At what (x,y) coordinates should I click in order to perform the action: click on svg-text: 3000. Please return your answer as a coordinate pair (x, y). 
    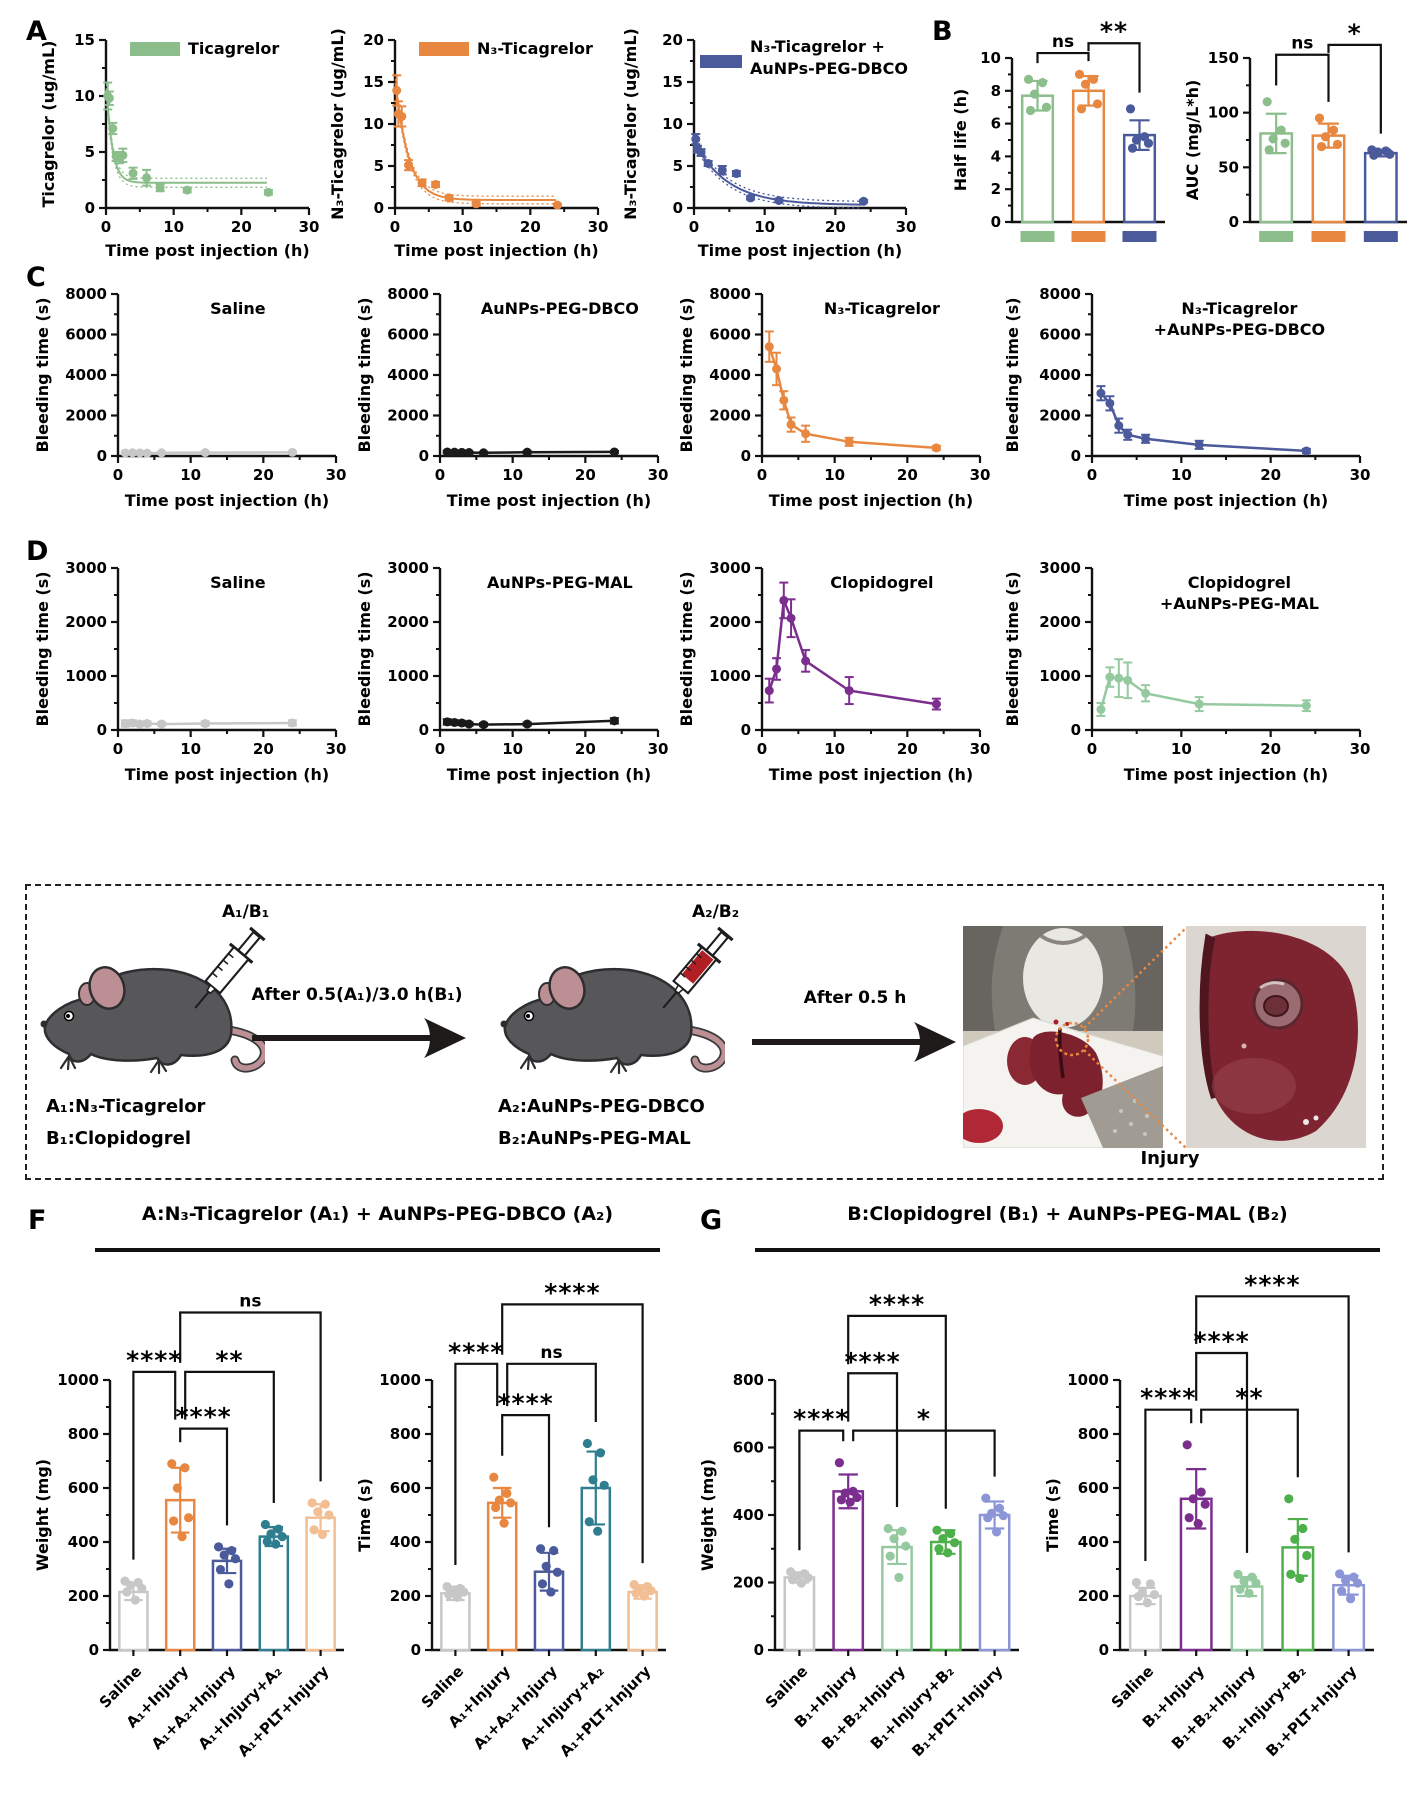
    Looking at the image, I should click on (1060, 568).